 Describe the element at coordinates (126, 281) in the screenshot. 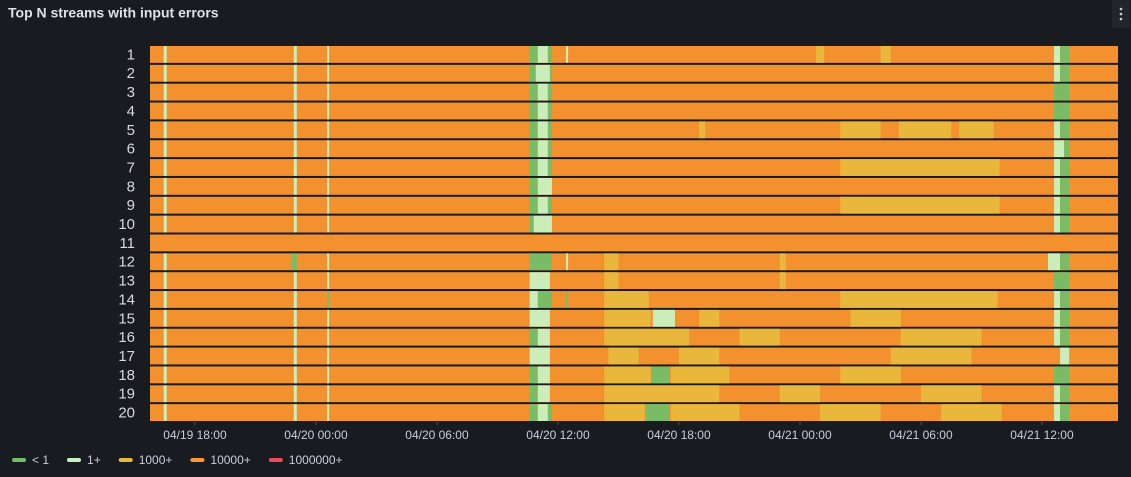

I see `row-label: 13` at that location.